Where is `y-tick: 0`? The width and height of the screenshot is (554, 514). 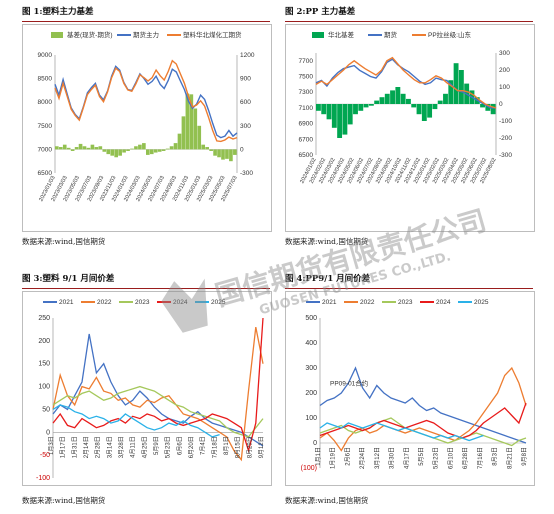
y-tick: 0 is located at coordinates (315, 443).